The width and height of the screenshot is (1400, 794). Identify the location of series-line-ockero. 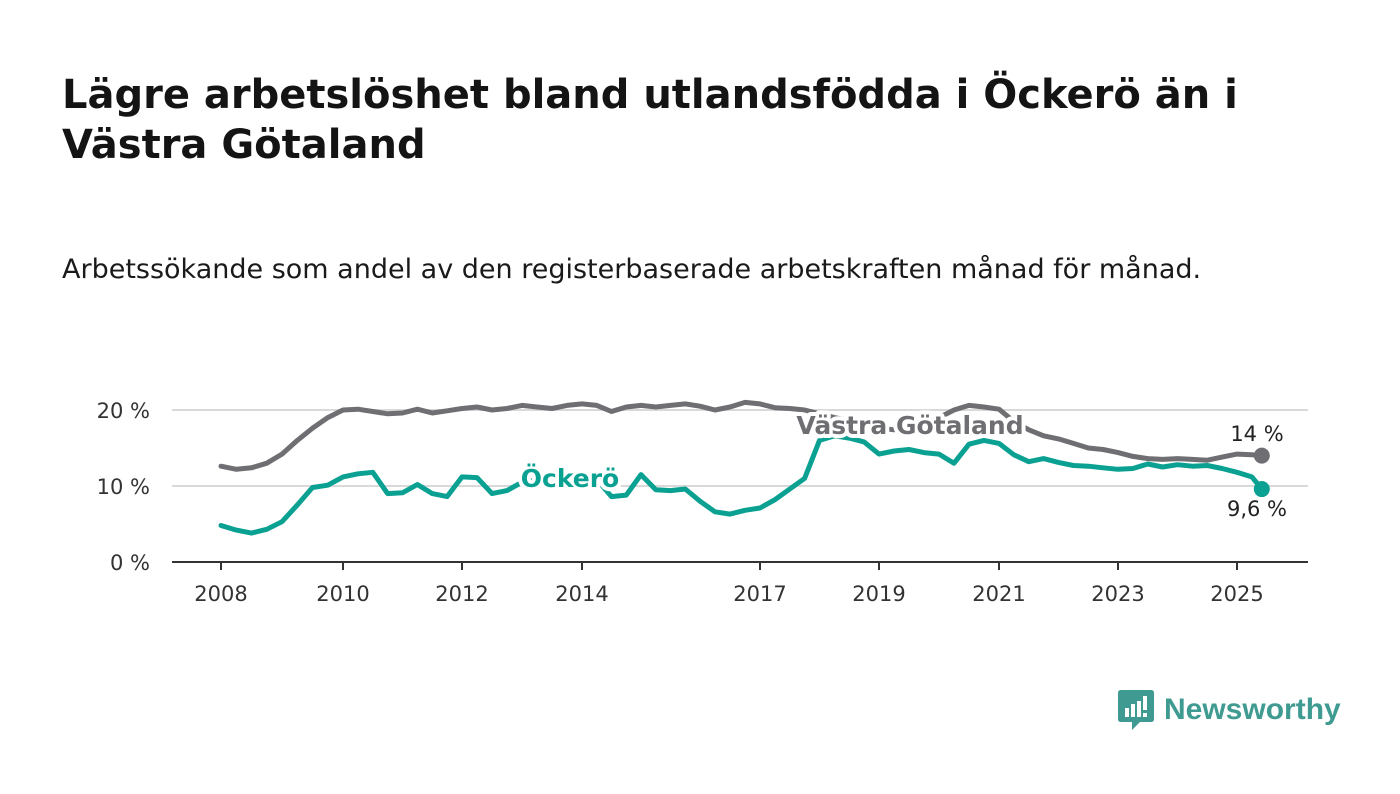
(741, 484).